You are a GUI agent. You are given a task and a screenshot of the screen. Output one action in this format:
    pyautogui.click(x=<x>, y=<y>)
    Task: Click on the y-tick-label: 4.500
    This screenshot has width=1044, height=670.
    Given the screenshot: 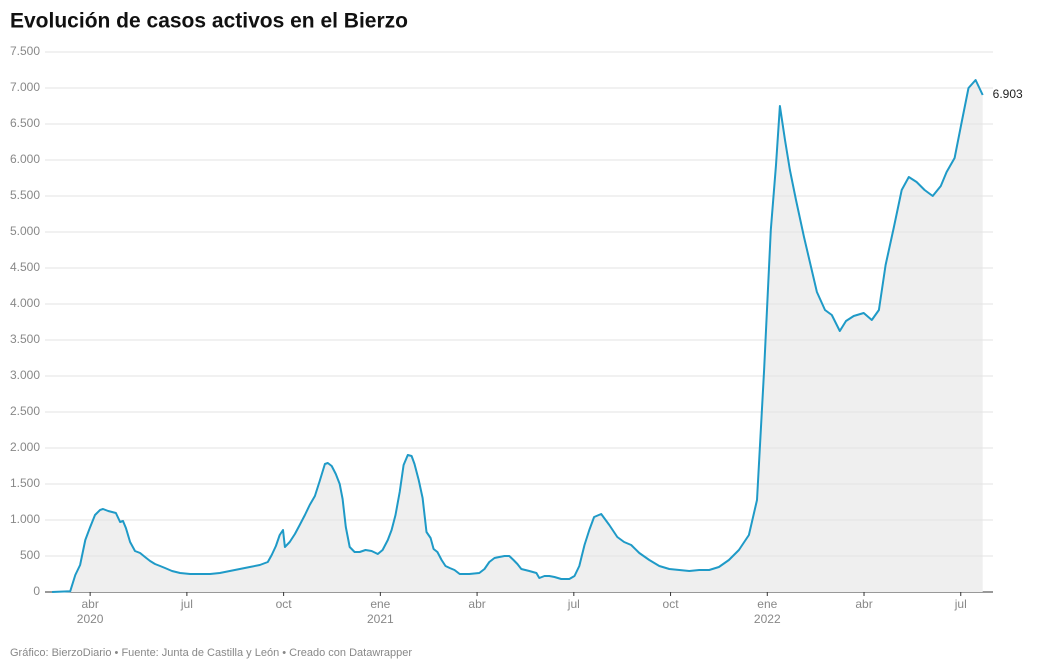 What is the action you would take?
    pyautogui.click(x=25, y=267)
    